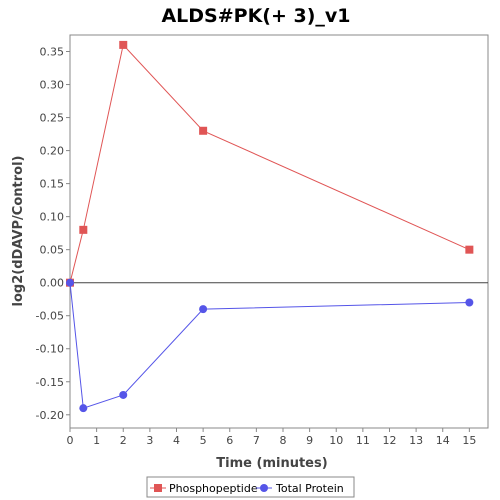 The width and height of the screenshot is (500, 500). I want to click on y-axis-label: log2(dDAVP/Control), so click(18, 231).